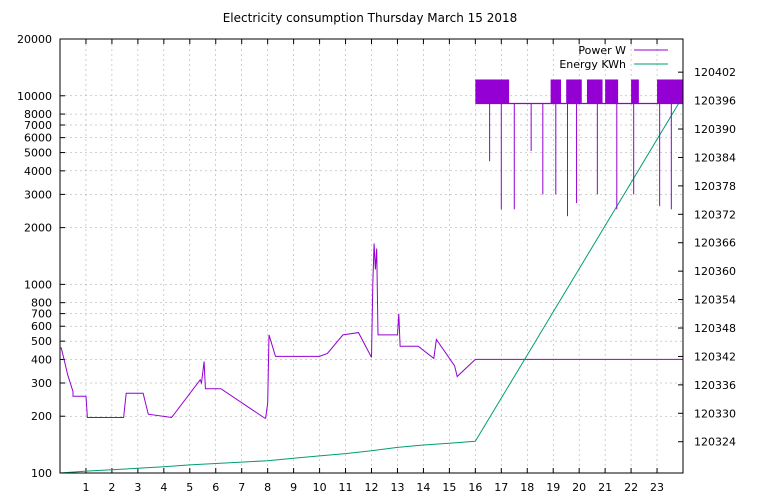  Describe the element at coordinates (715, 243) in the screenshot. I see `y-right-tick-label: 120366` at that location.